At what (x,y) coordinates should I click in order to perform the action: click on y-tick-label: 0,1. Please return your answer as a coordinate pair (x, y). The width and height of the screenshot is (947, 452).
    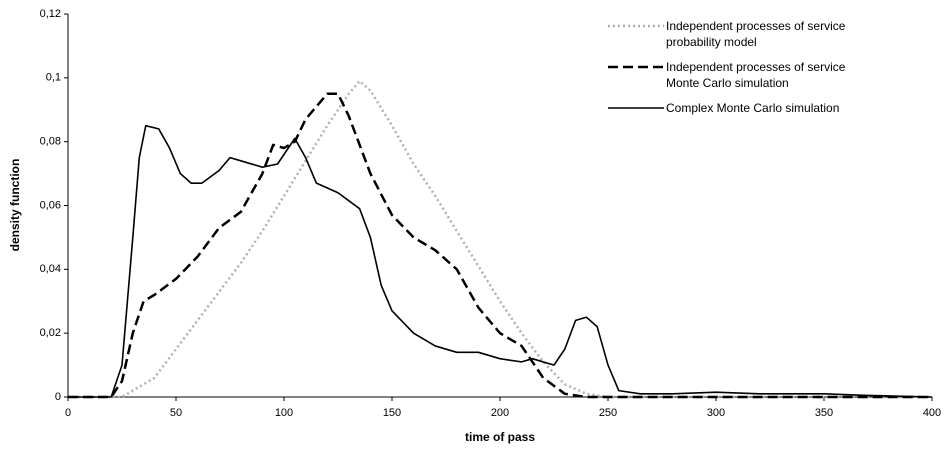
    Looking at the image, I should click on (53, 78).